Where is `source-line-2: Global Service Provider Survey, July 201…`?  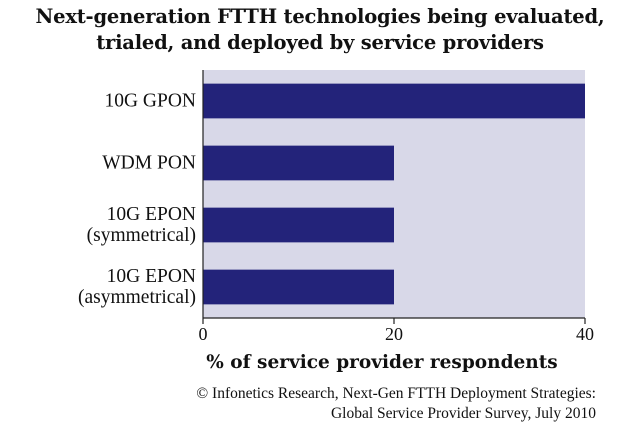 source-line-2: Global Service Provider Survey, July 201… is located at coordinates (463, 413).